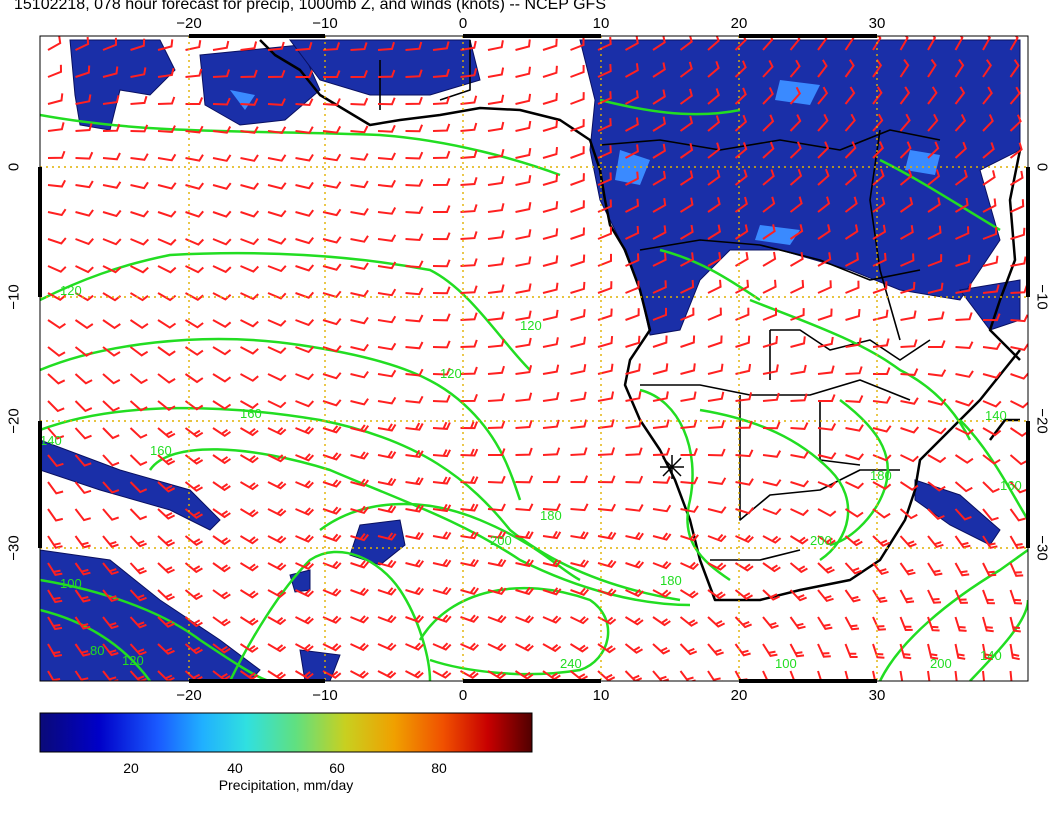  I want to click on contour-label-12: 200, so click(941, 663).